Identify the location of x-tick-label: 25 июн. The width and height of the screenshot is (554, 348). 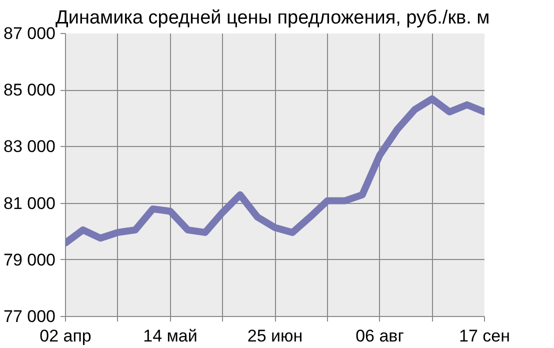
(275, 336).